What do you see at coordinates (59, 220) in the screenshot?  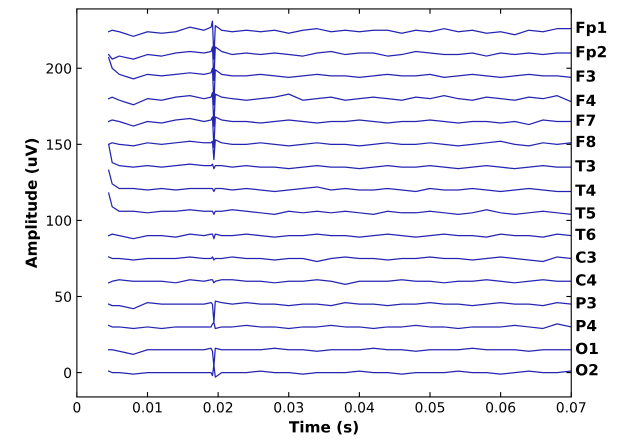 I see `y-tick-label: 100` at bounding box center [59, 220].